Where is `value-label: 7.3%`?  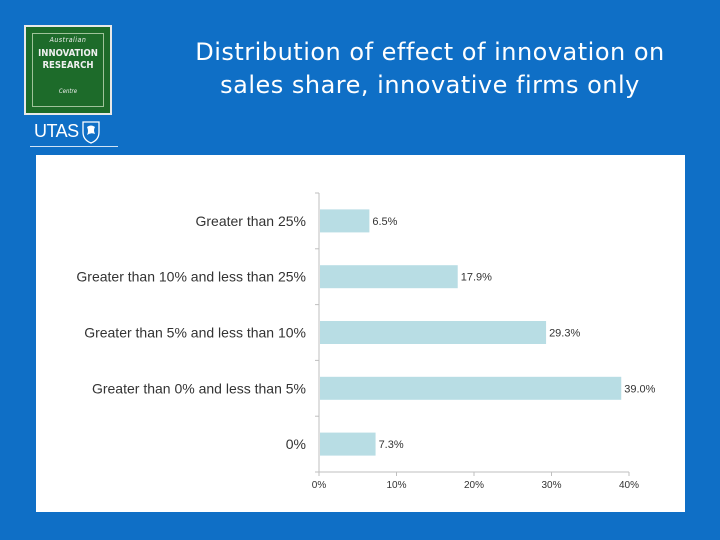 value-label: 7.3% is located at coordinates (391, 445).